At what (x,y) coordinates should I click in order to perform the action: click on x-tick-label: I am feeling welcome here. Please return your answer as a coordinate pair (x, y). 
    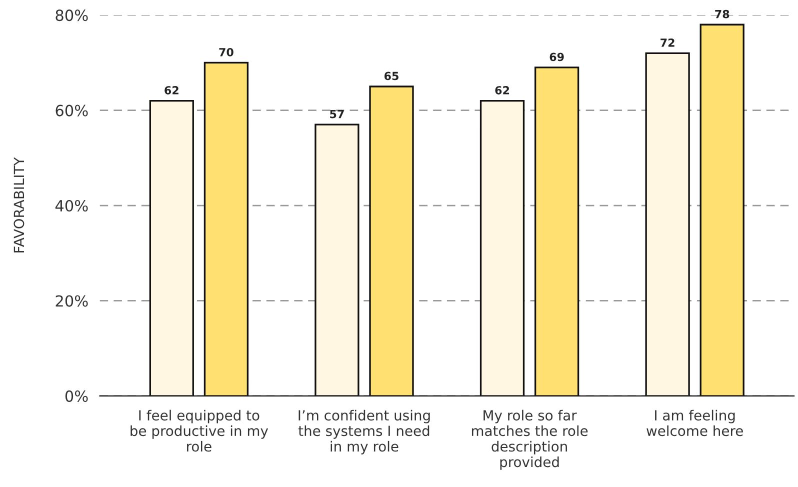
    Looking at the image, I should click on (694, 423).